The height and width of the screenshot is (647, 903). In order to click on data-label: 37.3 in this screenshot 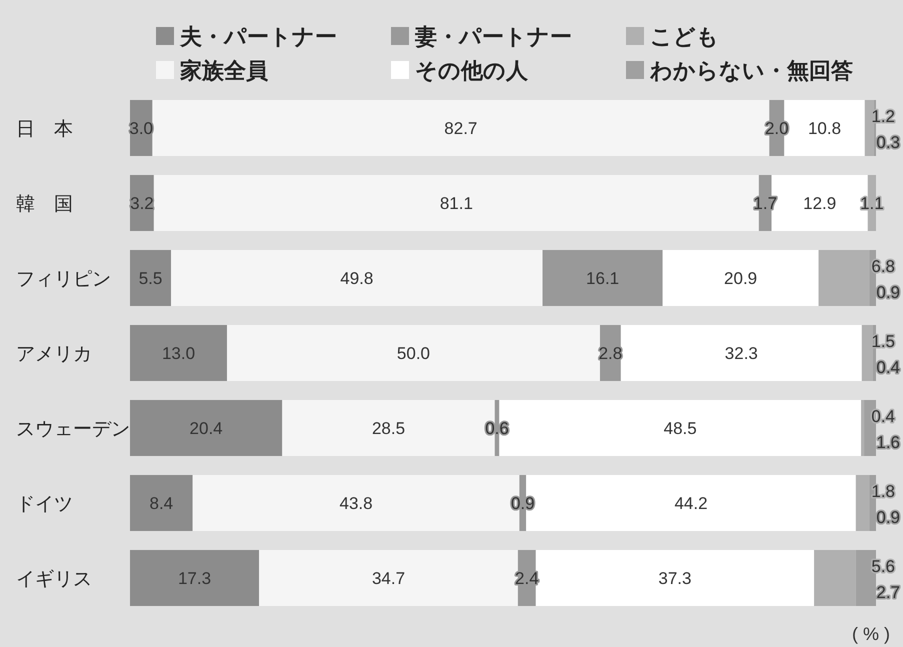, I will do `click(675, 578)`.